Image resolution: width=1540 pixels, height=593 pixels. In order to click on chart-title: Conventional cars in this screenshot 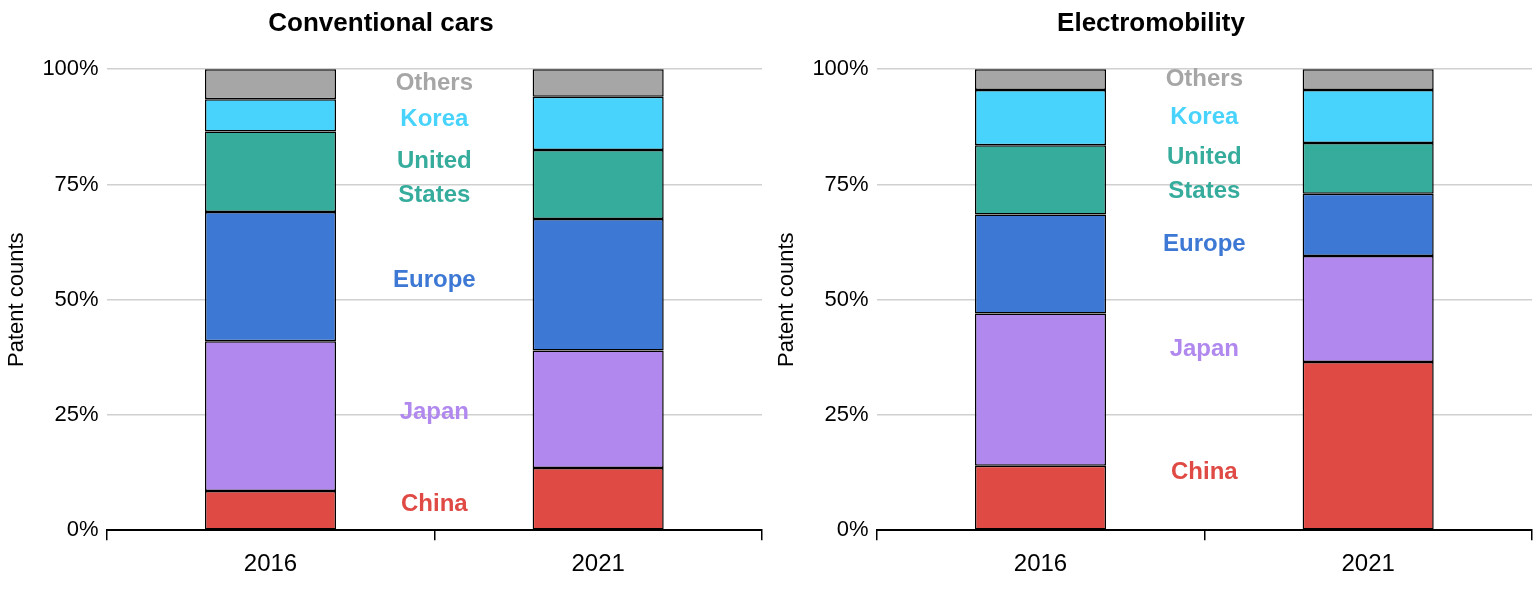, I will do `click(381, 21)`.